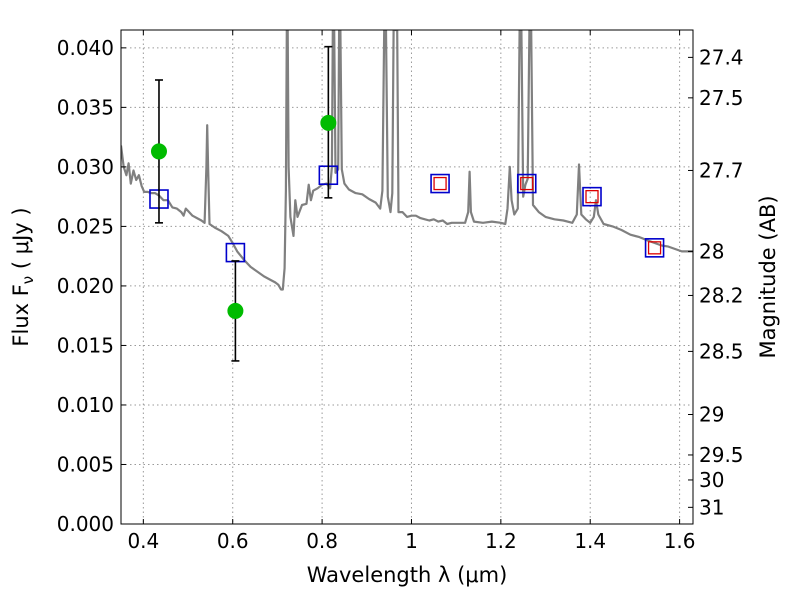 Image resolution: width=800 pixels, height=600 pixels. Describe the element at coordinates (85, 464) in the screenshot. I see `y-tick-label: 0.005` at that location.